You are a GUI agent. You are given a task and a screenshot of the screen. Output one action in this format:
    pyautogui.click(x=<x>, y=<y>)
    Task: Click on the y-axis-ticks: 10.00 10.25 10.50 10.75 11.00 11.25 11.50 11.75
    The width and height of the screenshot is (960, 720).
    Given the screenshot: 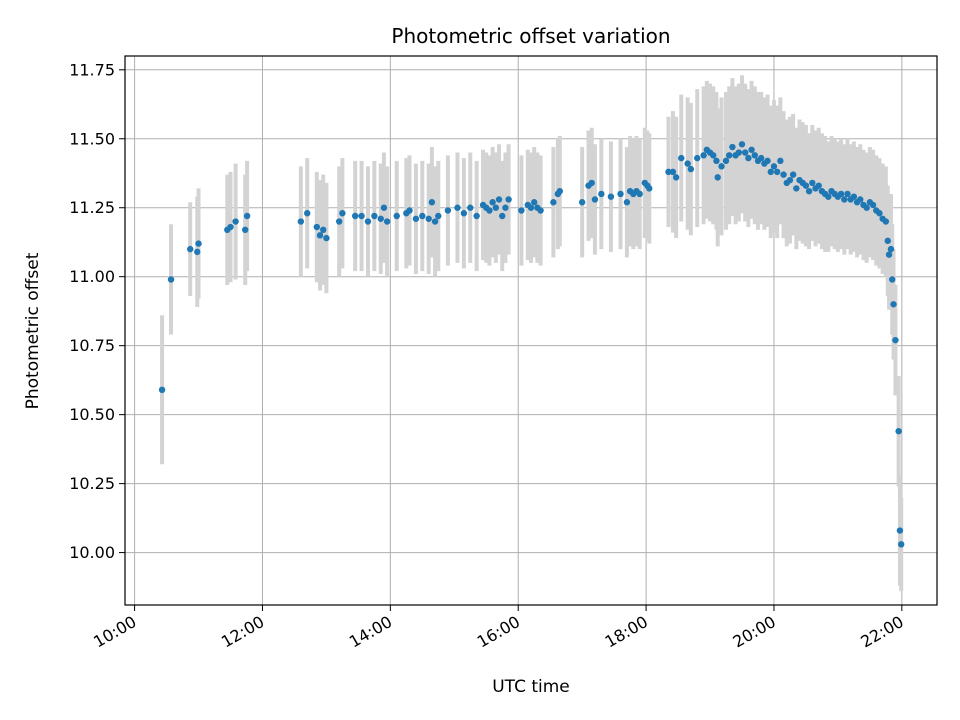 What is the action you would take?
    pyautogui.click(x=97, y=311)
    